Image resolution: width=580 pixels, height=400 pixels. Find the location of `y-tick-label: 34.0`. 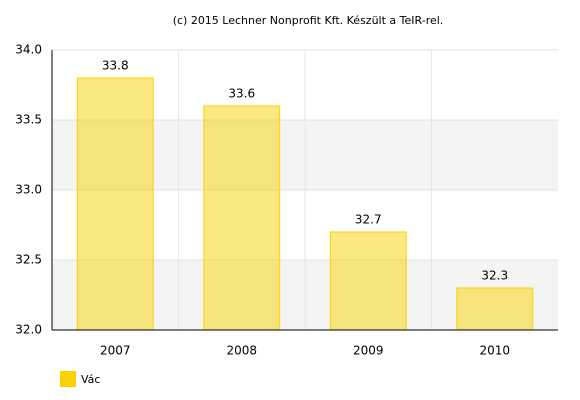

y-tick-label: 34.0 is located at coordinates (28, 50).